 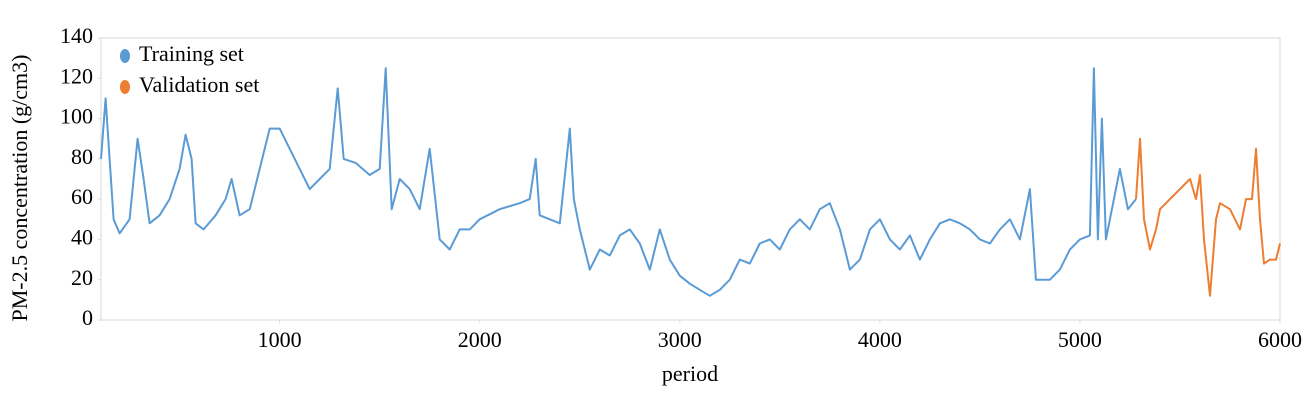 I want to click on legend-label: Training set, so click(x=191, y=53).